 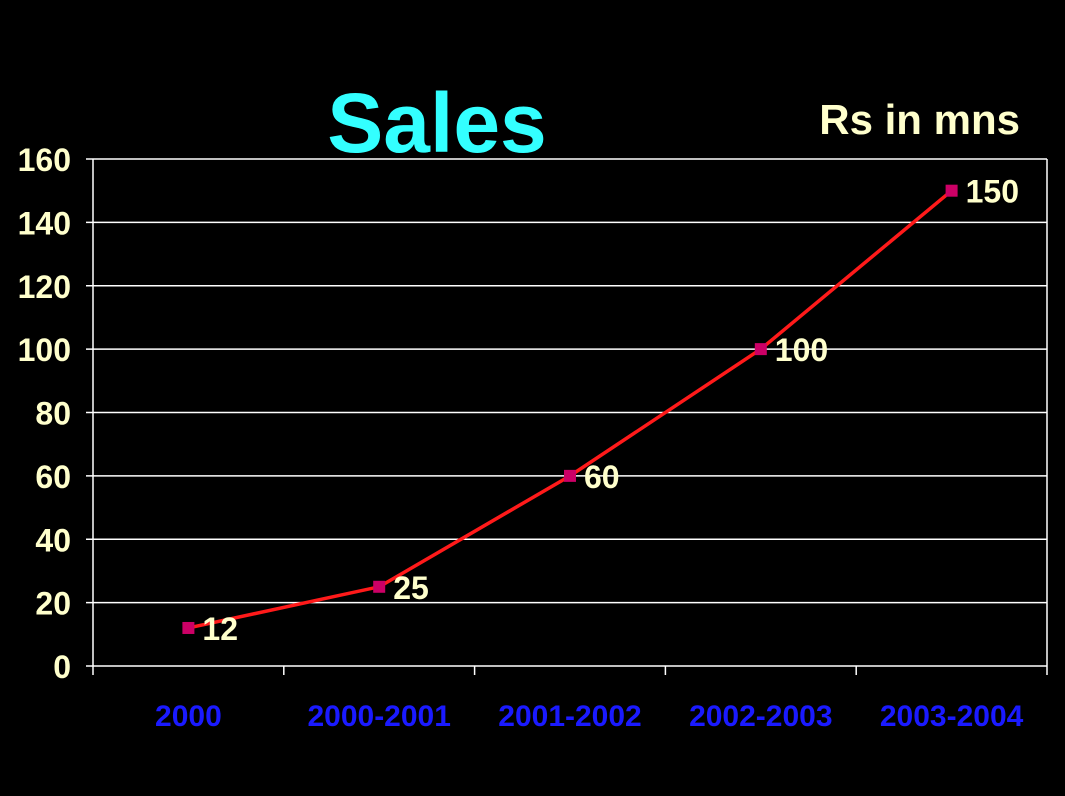 What do you see at coordinates (378, 716) in the screenshot?
I see `x-tick-label: 2000-2001` at bounding box center [378, 716].